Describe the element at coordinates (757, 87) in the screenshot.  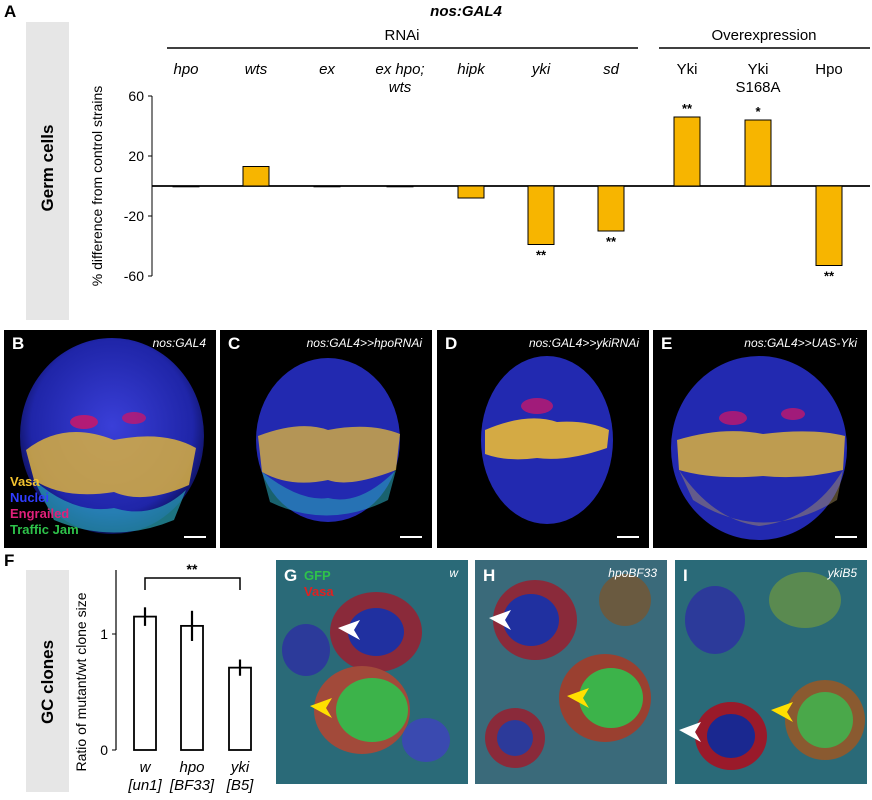
I see `category-label: S168A` at that location.